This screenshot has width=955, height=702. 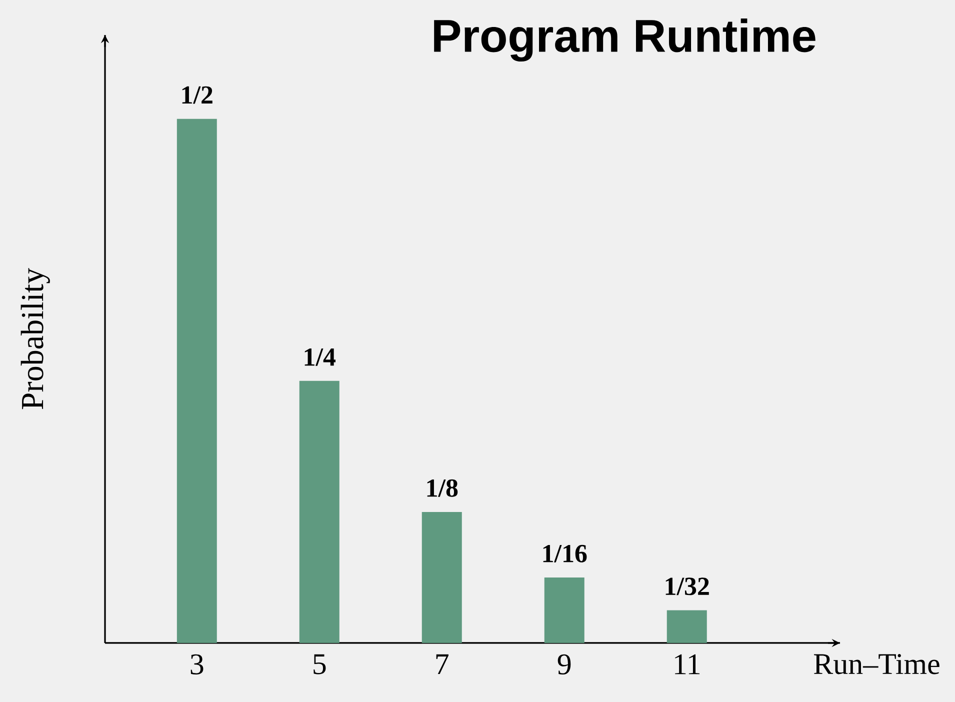 I want to click on chart-title: Program Runtime, so click(x=625, y=40).